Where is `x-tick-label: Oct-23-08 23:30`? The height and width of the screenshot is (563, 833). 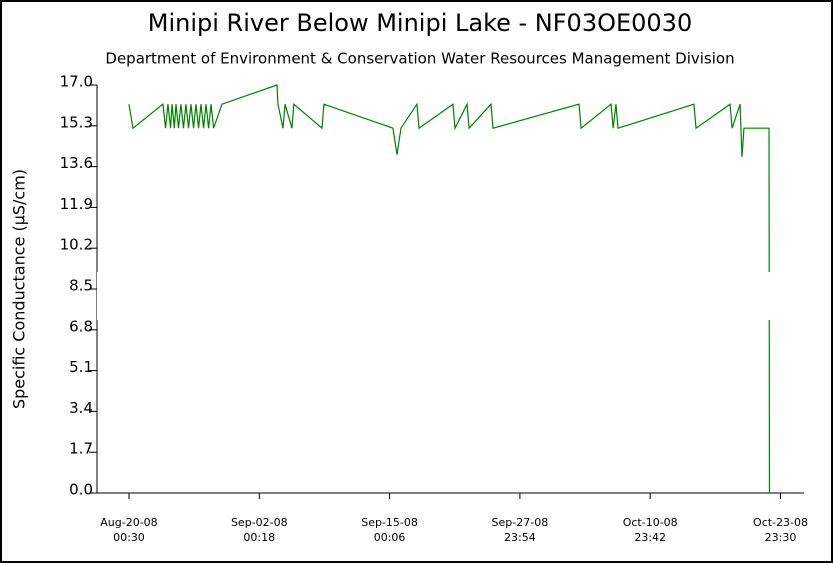 x-tick-label: Oct-23-08 23:30 is located at coordinates (780, 530).